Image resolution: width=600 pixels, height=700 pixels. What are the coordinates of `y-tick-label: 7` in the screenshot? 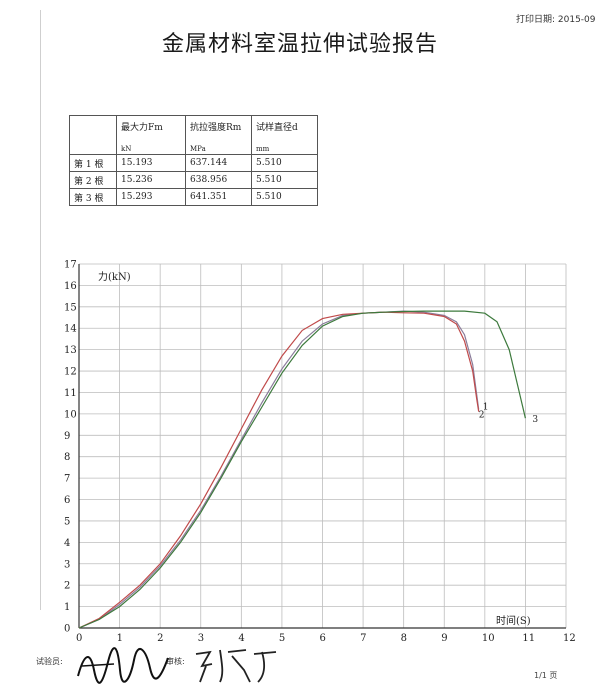 It's located at (67, 479).